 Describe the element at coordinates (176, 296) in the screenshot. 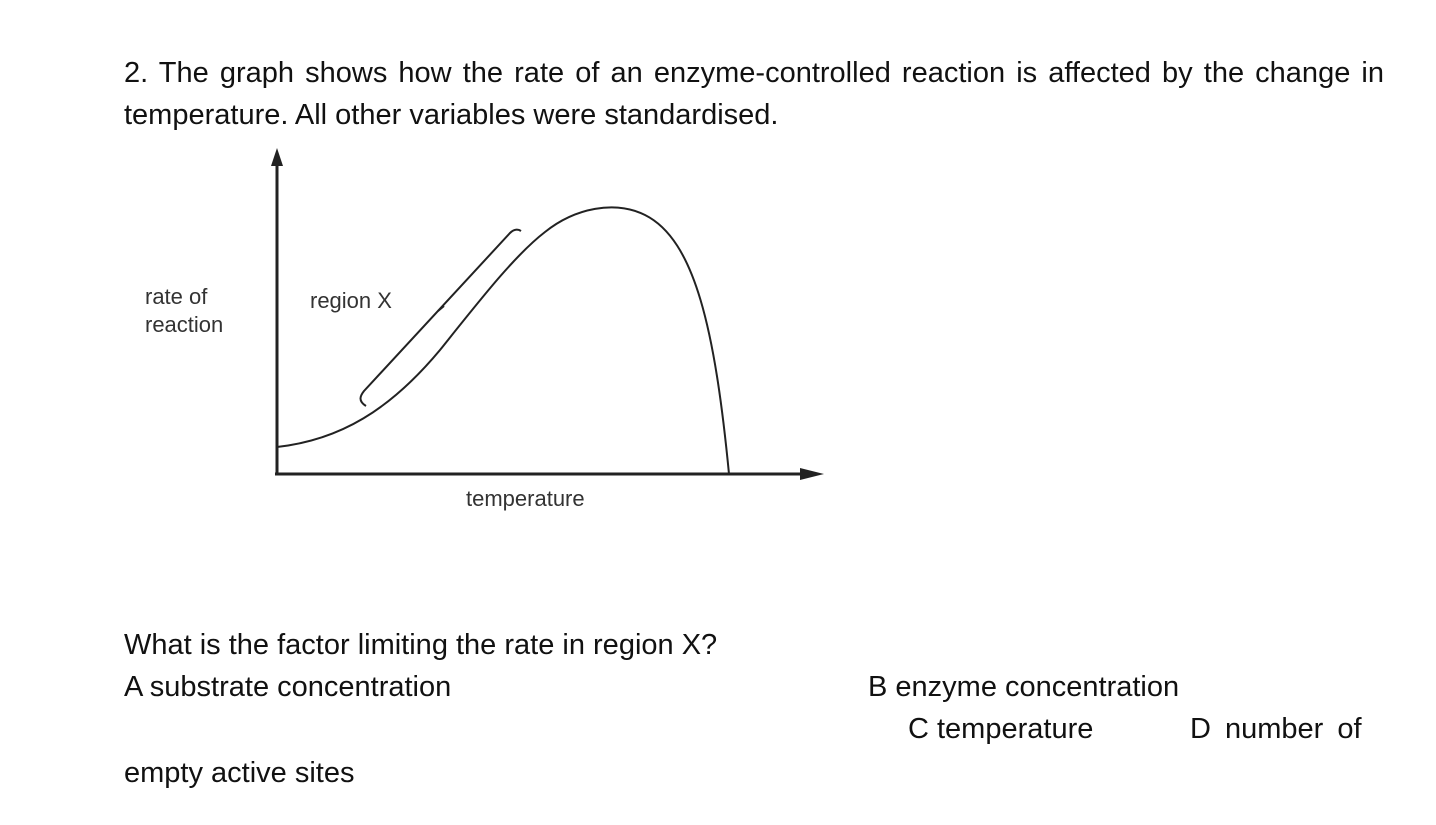

I see `y-axis-label-line1: rate of` at that location.